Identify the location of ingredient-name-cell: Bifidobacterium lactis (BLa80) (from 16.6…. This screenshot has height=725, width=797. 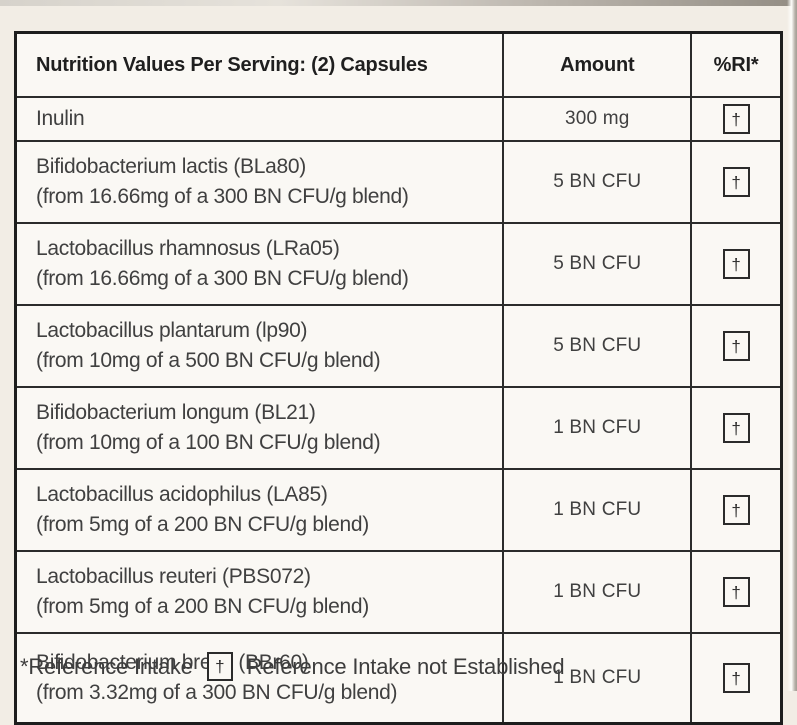
(259, 182).